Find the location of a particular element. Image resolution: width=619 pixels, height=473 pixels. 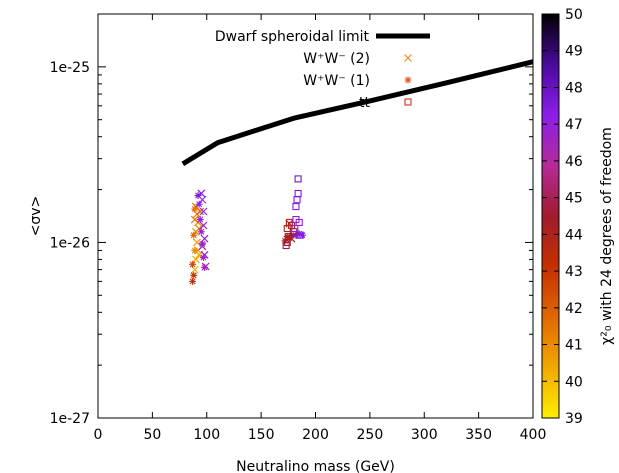

x-tick-label: 150 is located at coordinates (261, 435).